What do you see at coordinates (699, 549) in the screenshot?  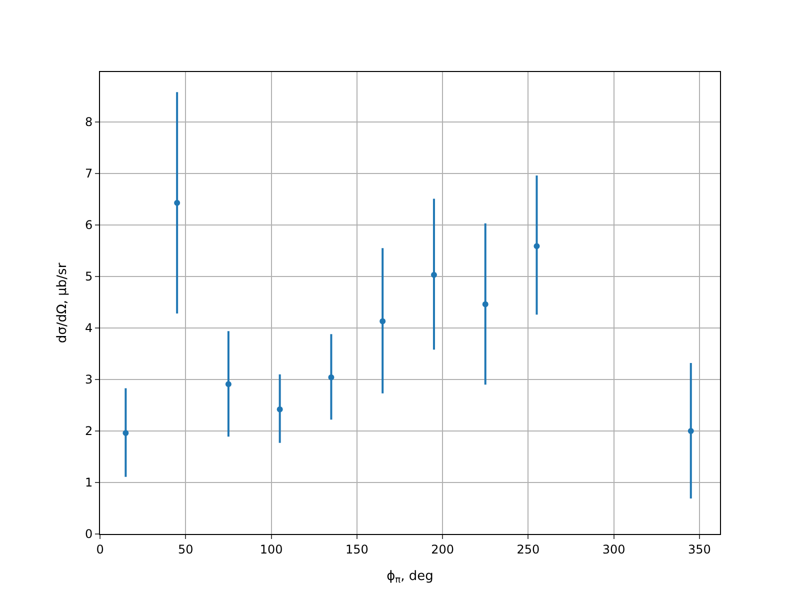 I see `x-tick-label: 350` at bounding box center [699, 549].